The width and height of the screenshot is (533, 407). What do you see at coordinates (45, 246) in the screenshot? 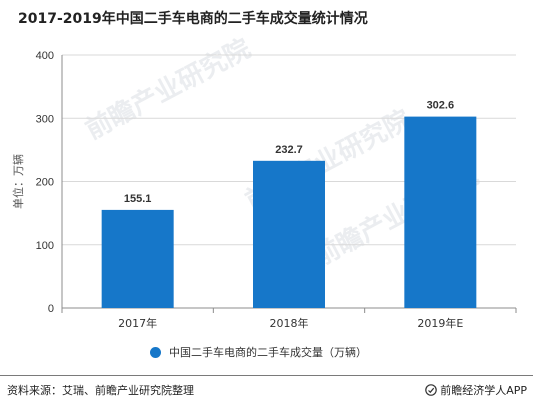
I see `y-tick-label: 100` at bounding box center [45, 246].